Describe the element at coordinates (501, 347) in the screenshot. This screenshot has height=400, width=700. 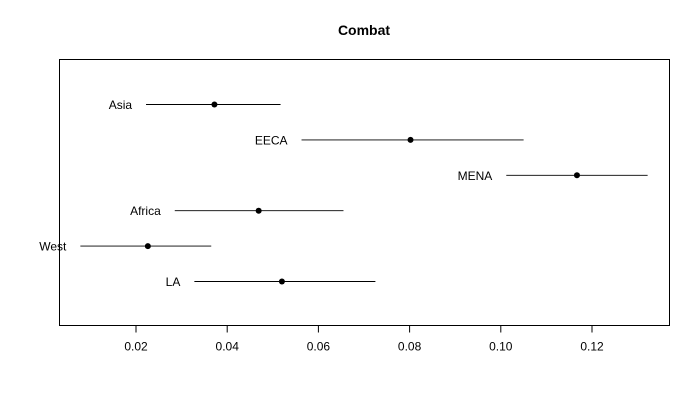
I see `x-tick-label: 0.10` at that location.